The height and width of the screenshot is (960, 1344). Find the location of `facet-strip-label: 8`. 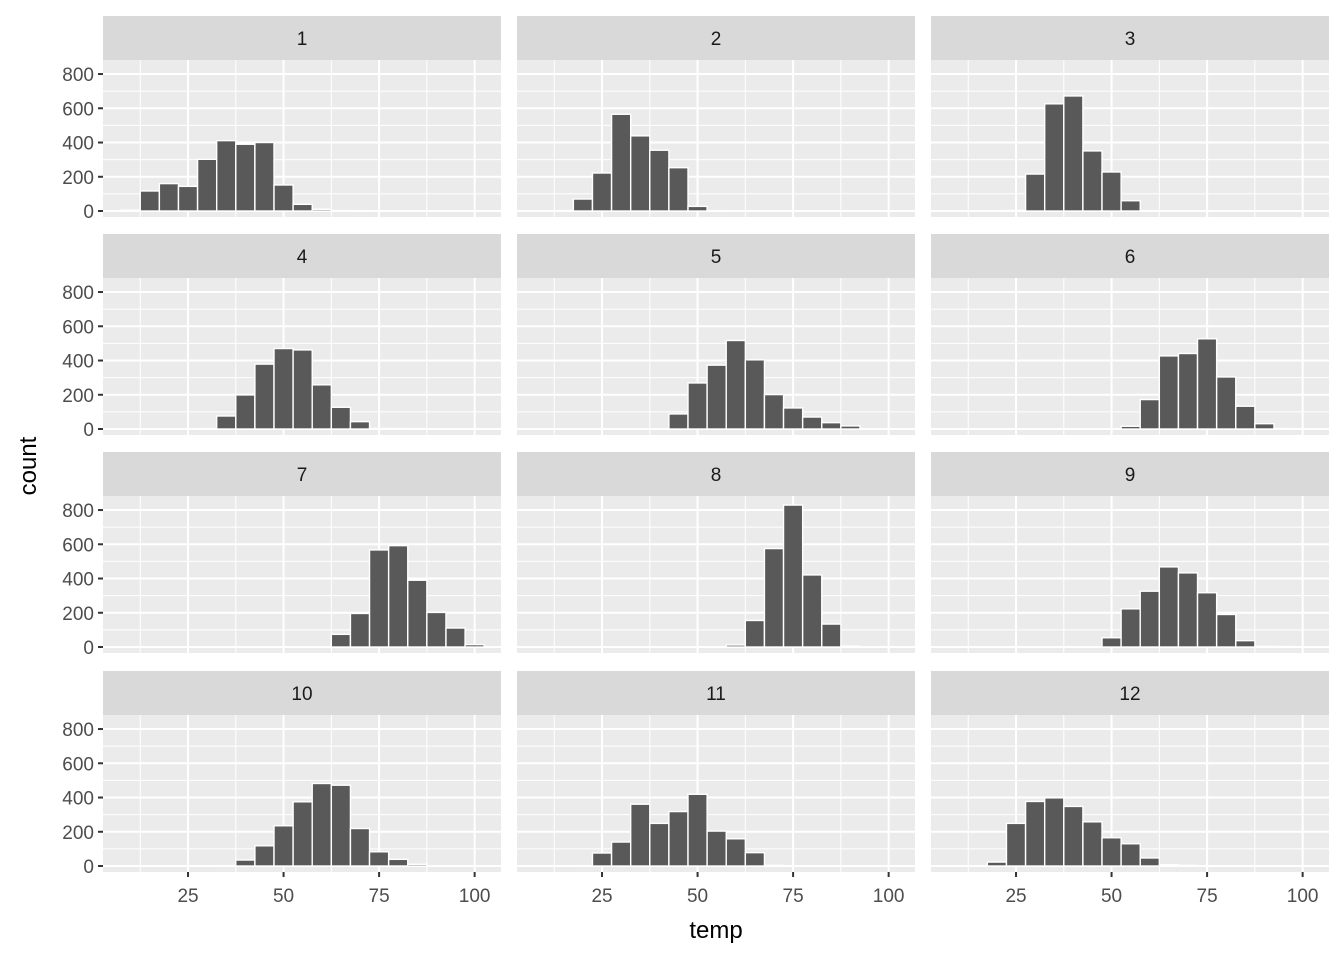

facet-strip-label: 8 is located at coordinates (716, 475).